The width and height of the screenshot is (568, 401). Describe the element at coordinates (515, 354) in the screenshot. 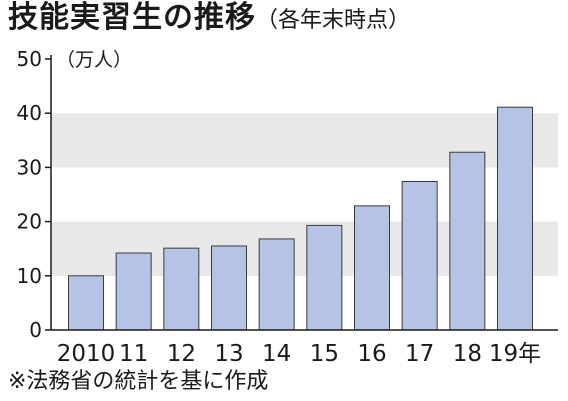

I see `x-tick-label-19年: 19年` at that location.